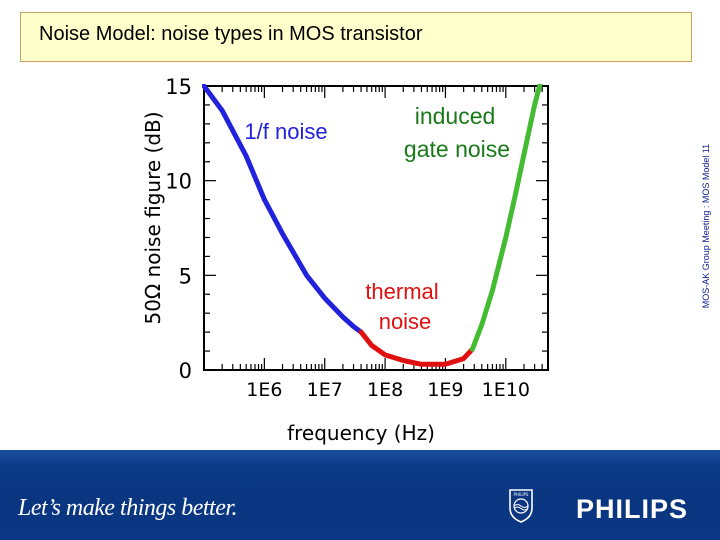 Image resolution: width=720 pixels, height=540 pixels. What do you see at coordinates (632, 509) in the screenshot?
I see `brand-wordmark: PHILIPS` at bounding box center [632, 509].